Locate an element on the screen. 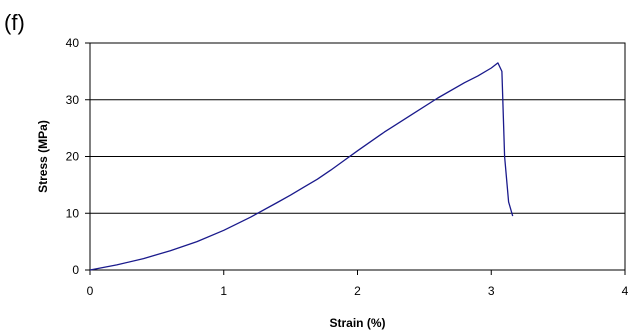  x-tick-label: 2 is located at coordinates (357, 291).